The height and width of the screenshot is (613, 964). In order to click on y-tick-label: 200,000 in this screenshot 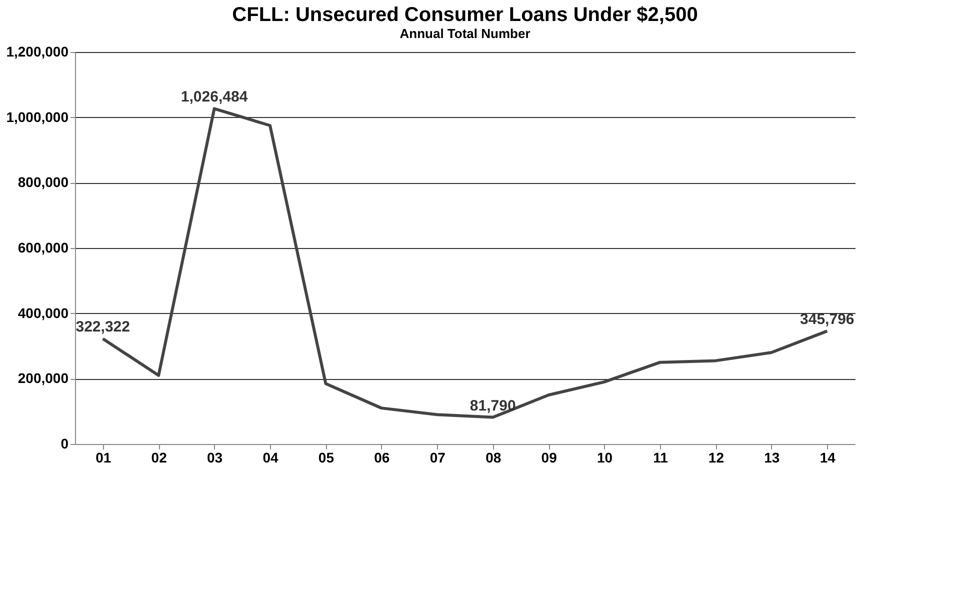, I will do `click(43, 378)`.